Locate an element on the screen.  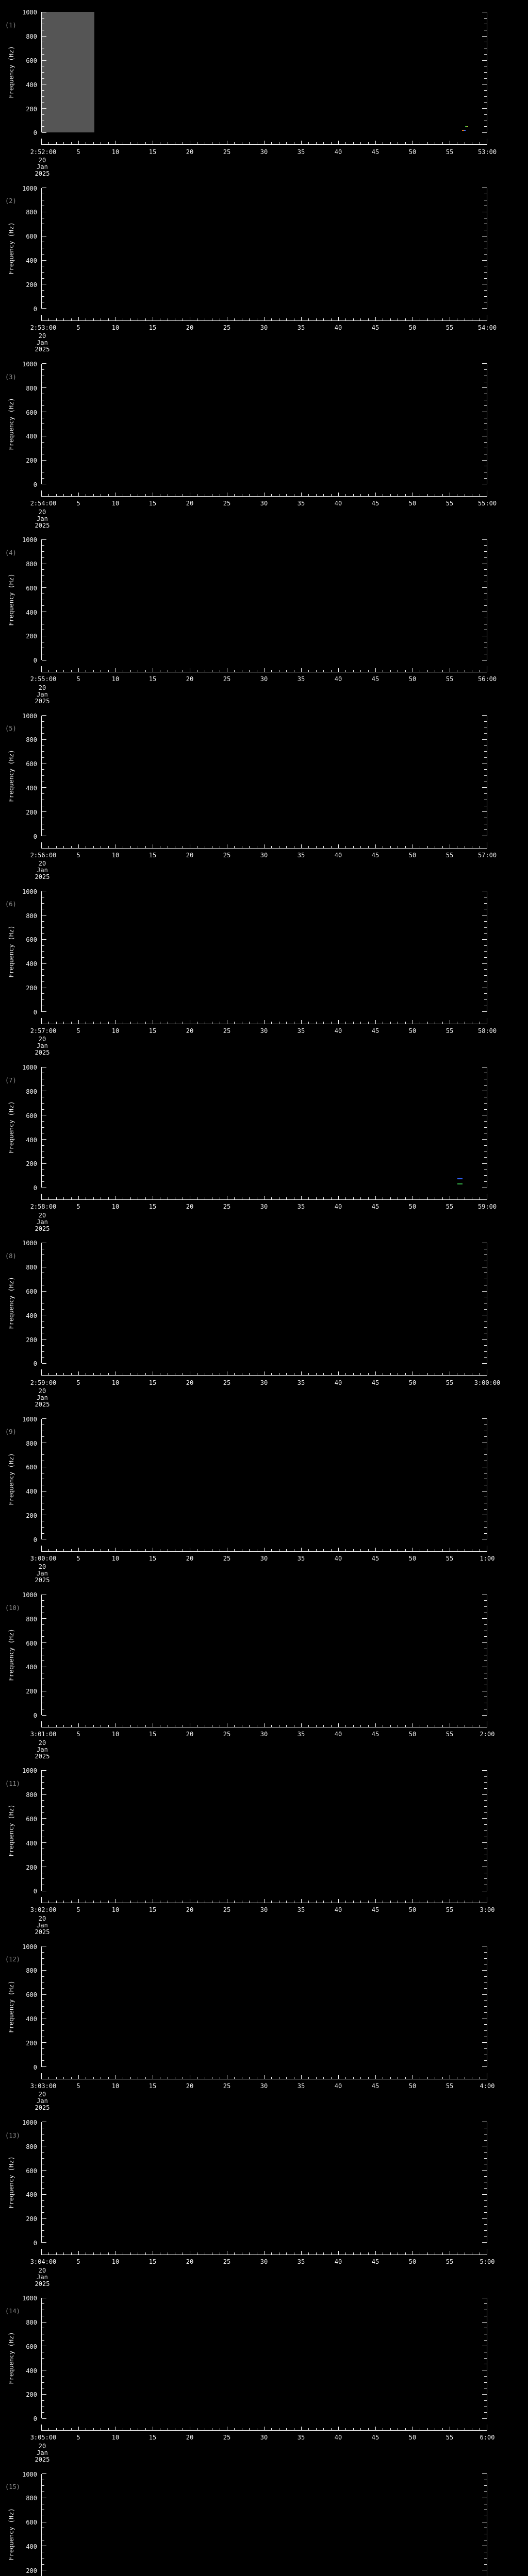
y-tick-label: 1000 is located at coordinates (29, 891).